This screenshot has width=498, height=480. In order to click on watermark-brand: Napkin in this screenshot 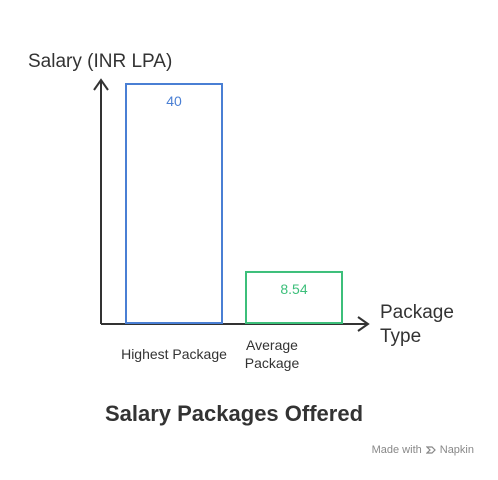, I will do `click(456, 450)`.